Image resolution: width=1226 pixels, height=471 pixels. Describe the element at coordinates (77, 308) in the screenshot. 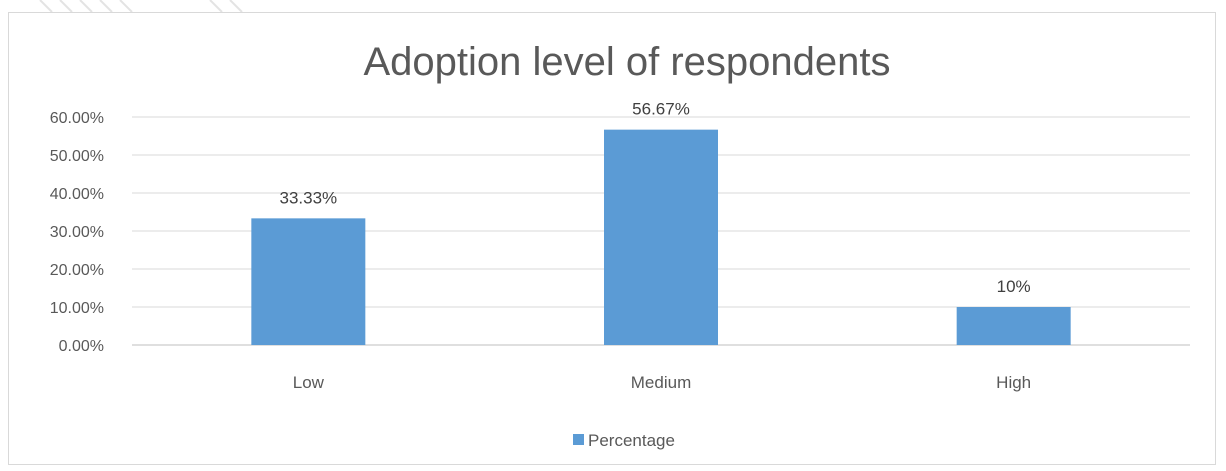

I see `y-tick-label: 10.00%` at that location.